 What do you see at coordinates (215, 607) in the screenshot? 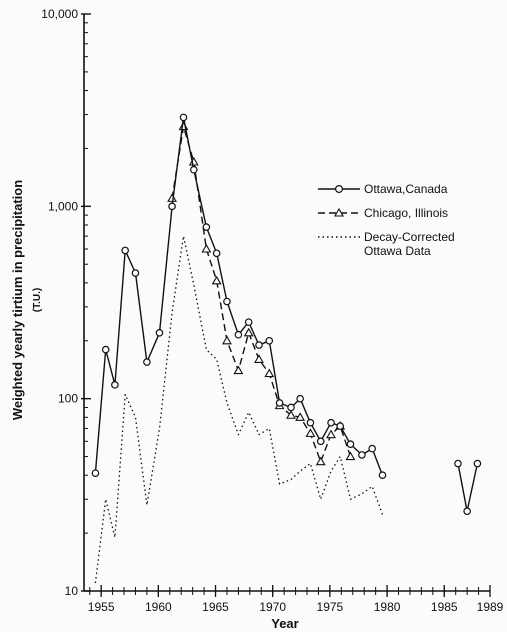
I see `x-tick-label: 1965` at bounding box center [215, 607].